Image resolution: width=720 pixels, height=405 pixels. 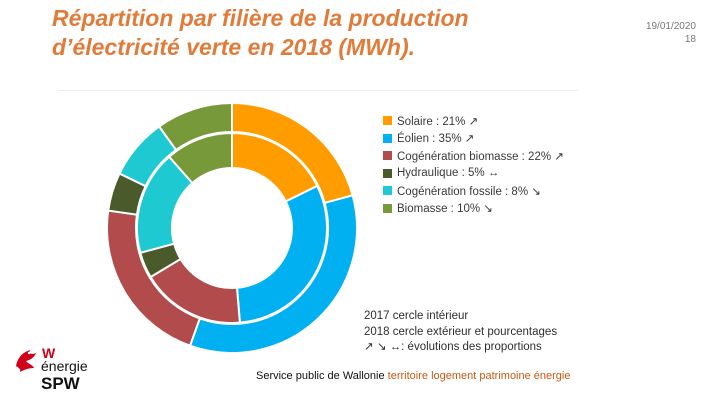 I want to click on legend-label: Solaire : 21% ↗, so click(x=438, y=121).